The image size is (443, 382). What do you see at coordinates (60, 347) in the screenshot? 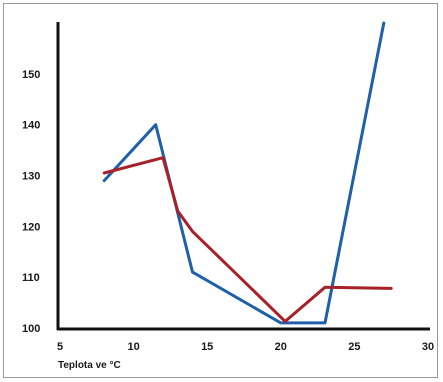
I see `x-tick-label: 5` at bounding box center [60, 347].